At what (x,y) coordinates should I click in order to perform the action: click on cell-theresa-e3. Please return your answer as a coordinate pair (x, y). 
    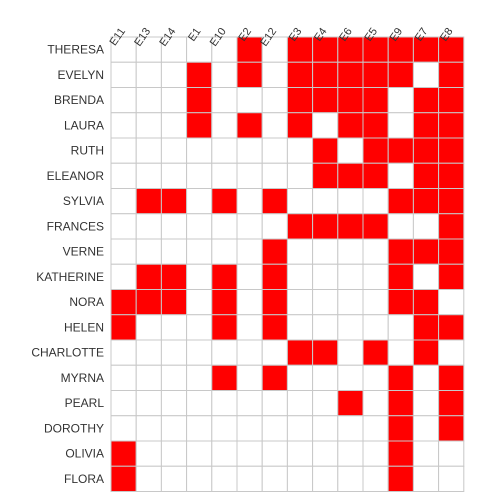
    Looking at the image, I should click on (300, 49).